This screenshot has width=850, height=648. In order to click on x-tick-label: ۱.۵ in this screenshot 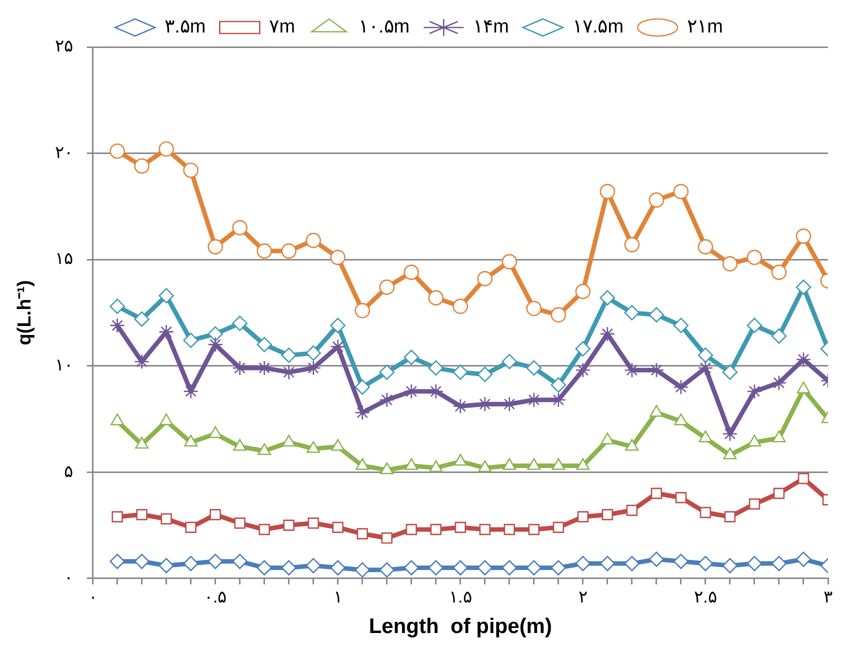, I will do `click(460, 596)`.